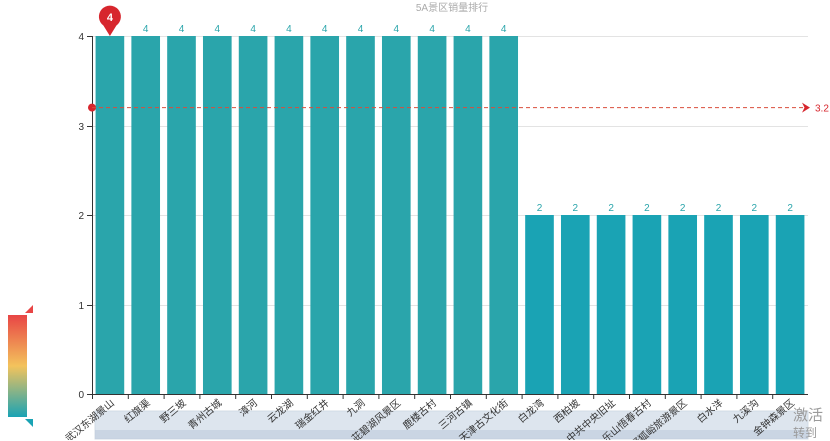  Describe the element at coordinates (822, 109) in the screenshot. I see `mark-line-label: 3.2` at that location.